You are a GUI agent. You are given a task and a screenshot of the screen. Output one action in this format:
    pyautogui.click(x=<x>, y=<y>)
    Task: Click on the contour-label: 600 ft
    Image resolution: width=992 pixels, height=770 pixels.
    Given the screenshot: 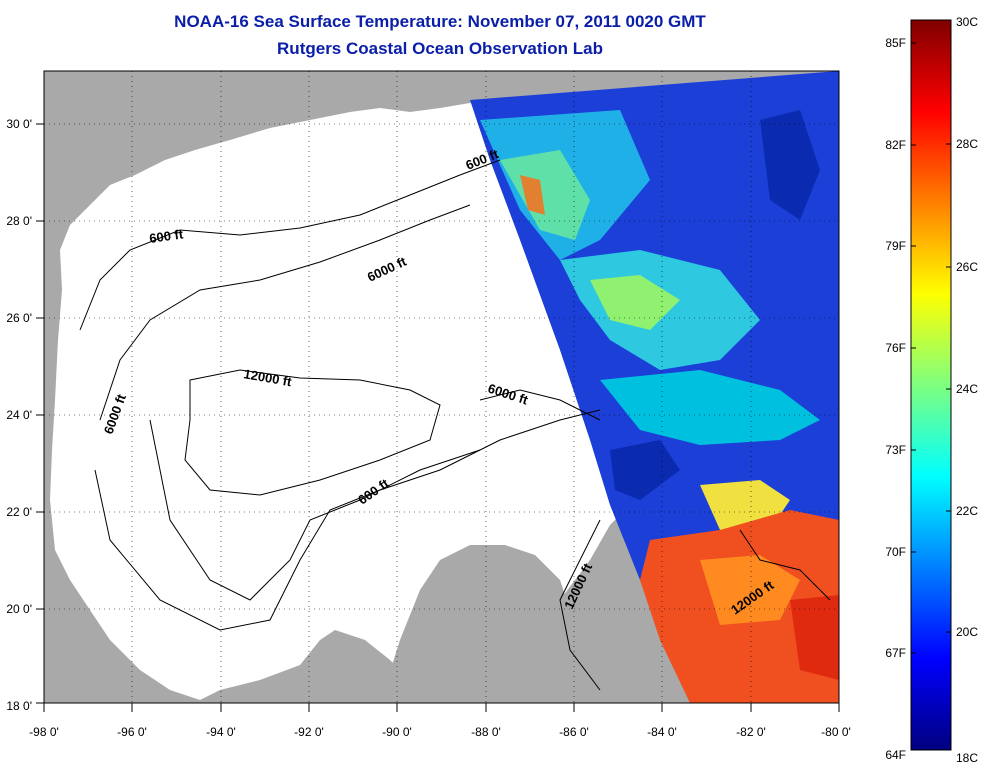 What is the action you would take?
    pyautogui.click(x=166, y=236)
    